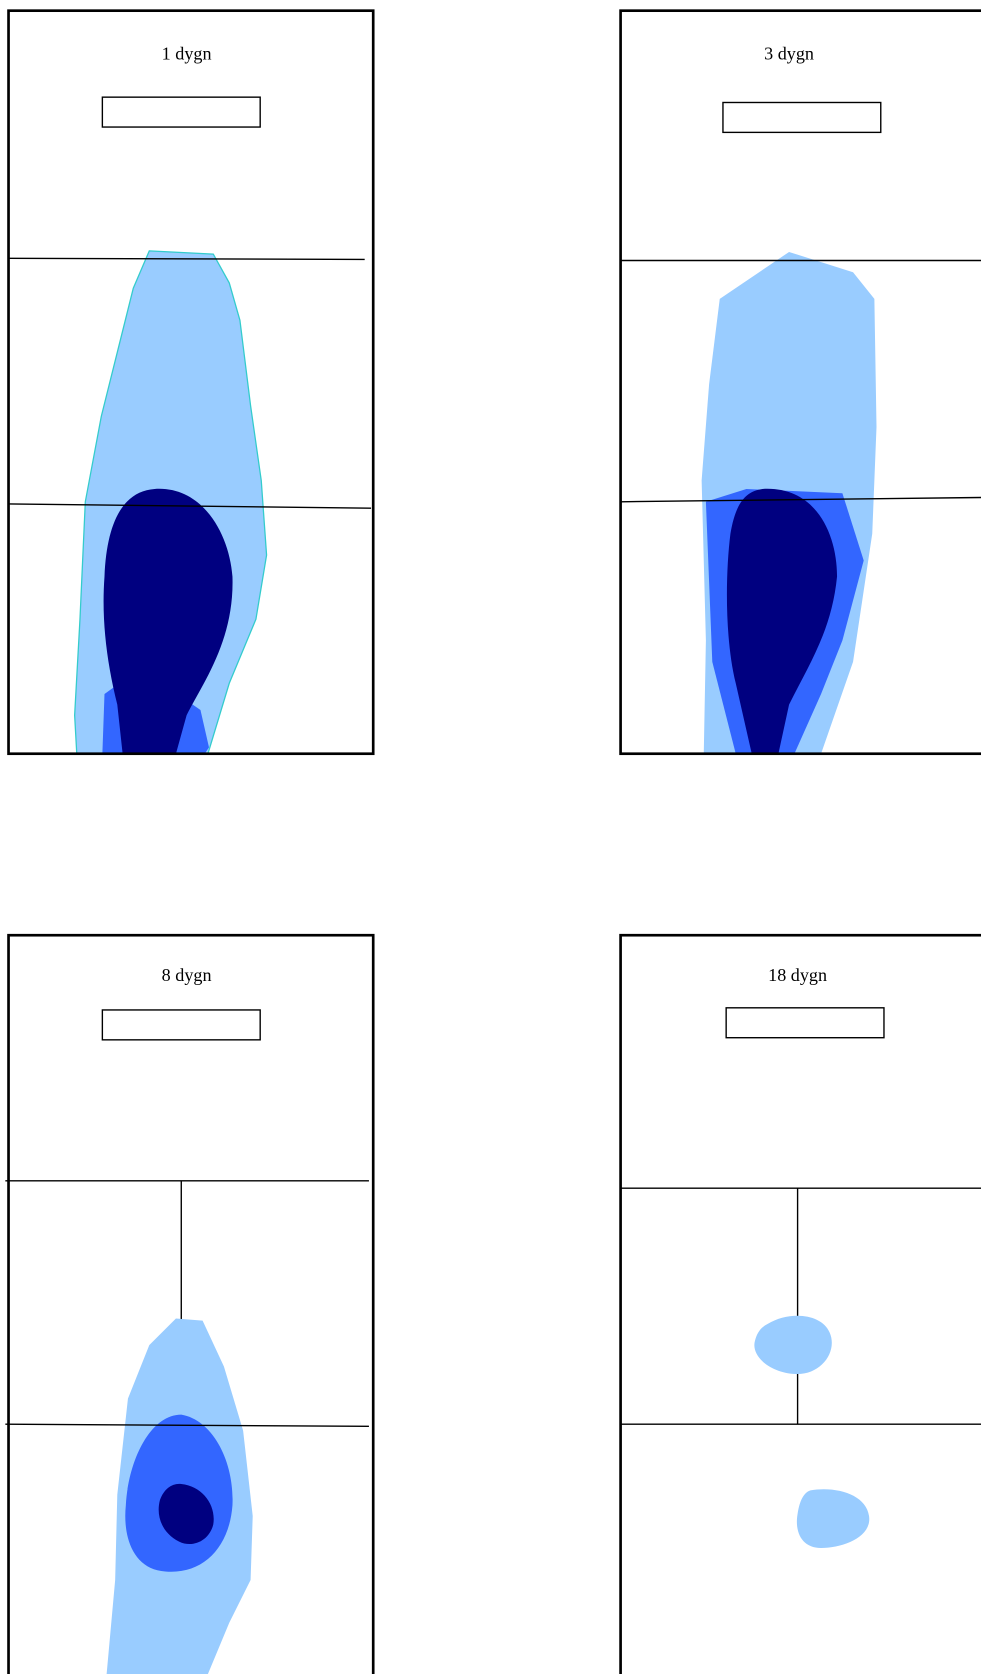 This screenshot has width=981, height=1674. Describe the element at coordinates (187, 54) in the screenshot. I see `panel-title: 1 dygn` at that location.